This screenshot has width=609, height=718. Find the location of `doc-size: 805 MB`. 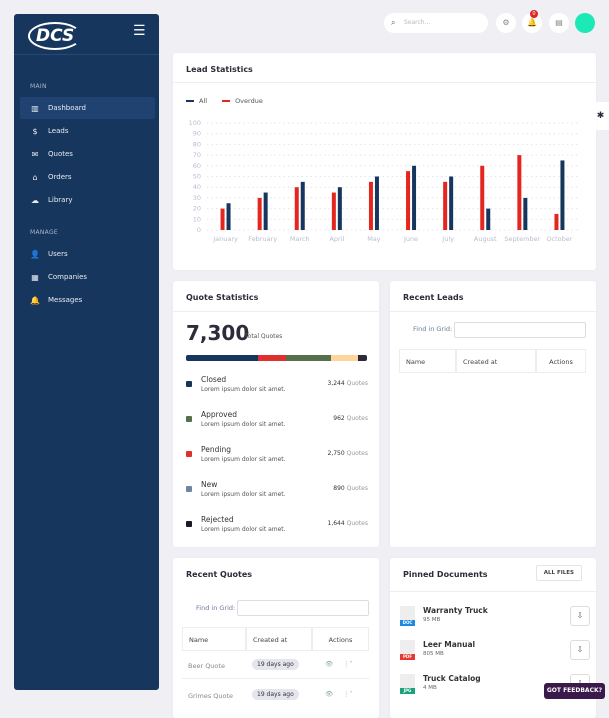

doc-size: 805 MB is located at coordinates (433, 654).